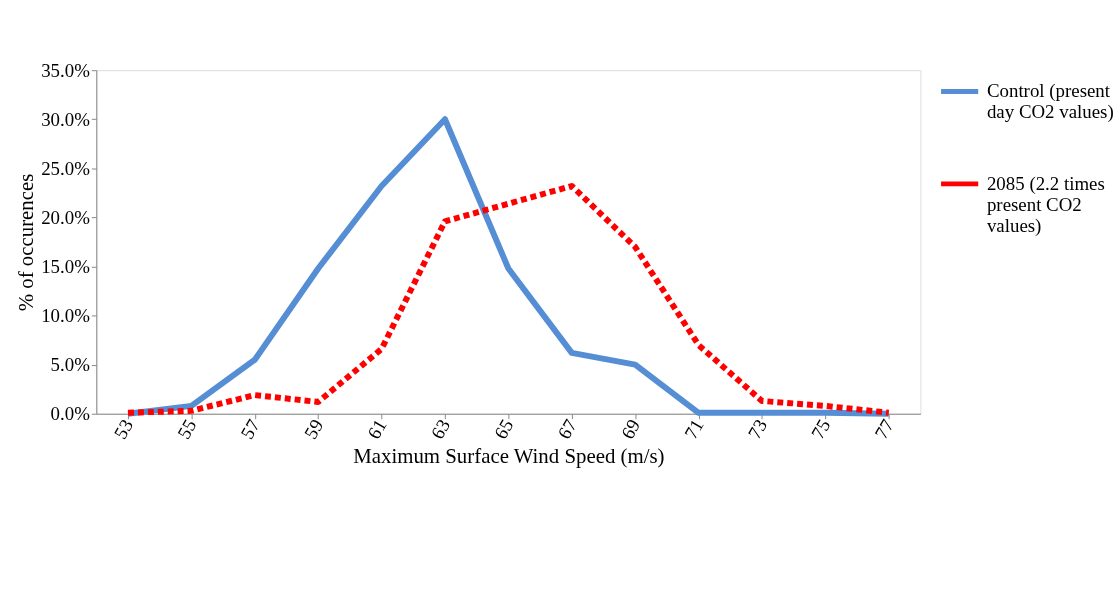 The height and width of the screenshot is (599, 1119). I want to click on x-tick-label: 69, so click(630, 429).